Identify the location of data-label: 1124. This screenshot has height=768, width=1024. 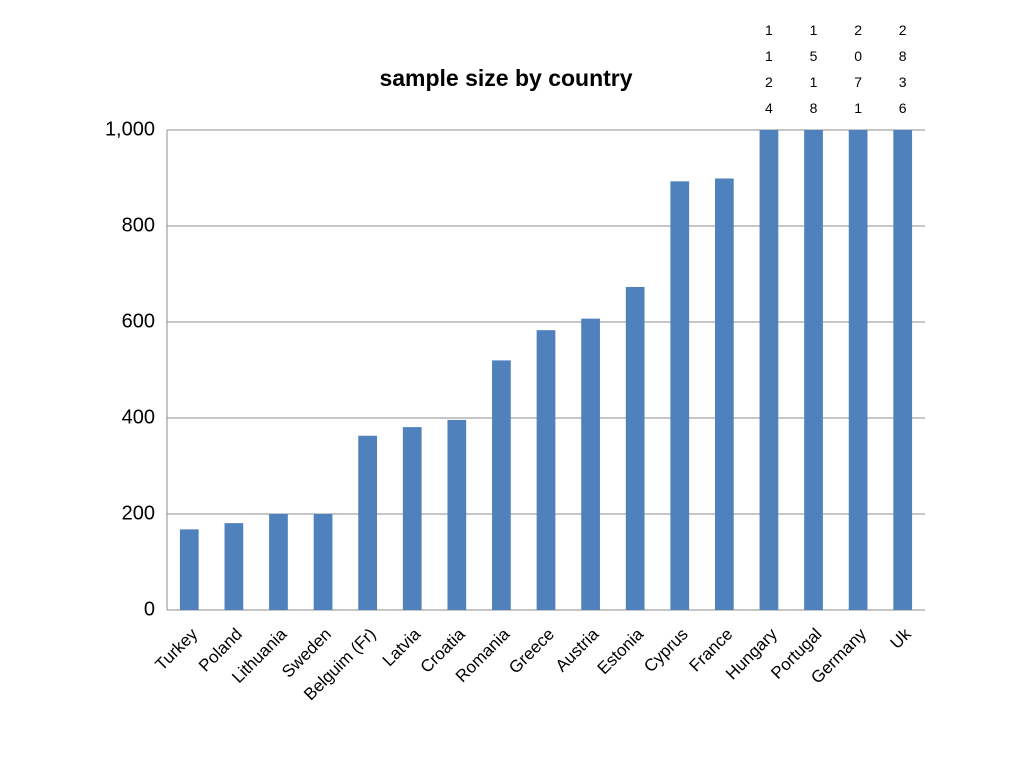
(768, 74).